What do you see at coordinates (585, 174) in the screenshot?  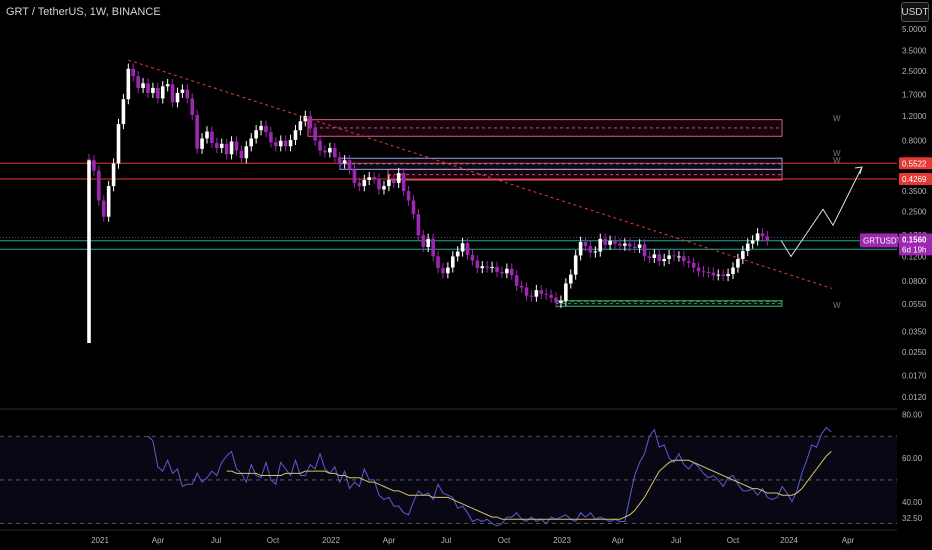 I see `zone-red` at bounding box center [585, 174].